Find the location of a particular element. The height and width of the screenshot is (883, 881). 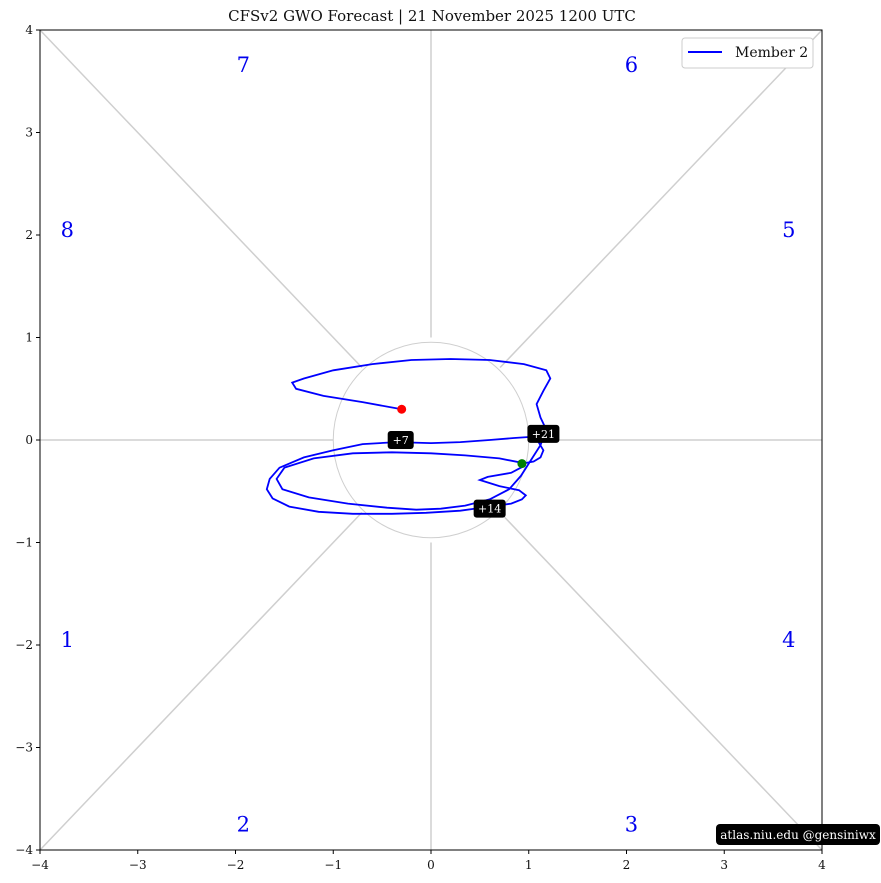

y-tick-label: 1 is located at coordinates (29, 338).